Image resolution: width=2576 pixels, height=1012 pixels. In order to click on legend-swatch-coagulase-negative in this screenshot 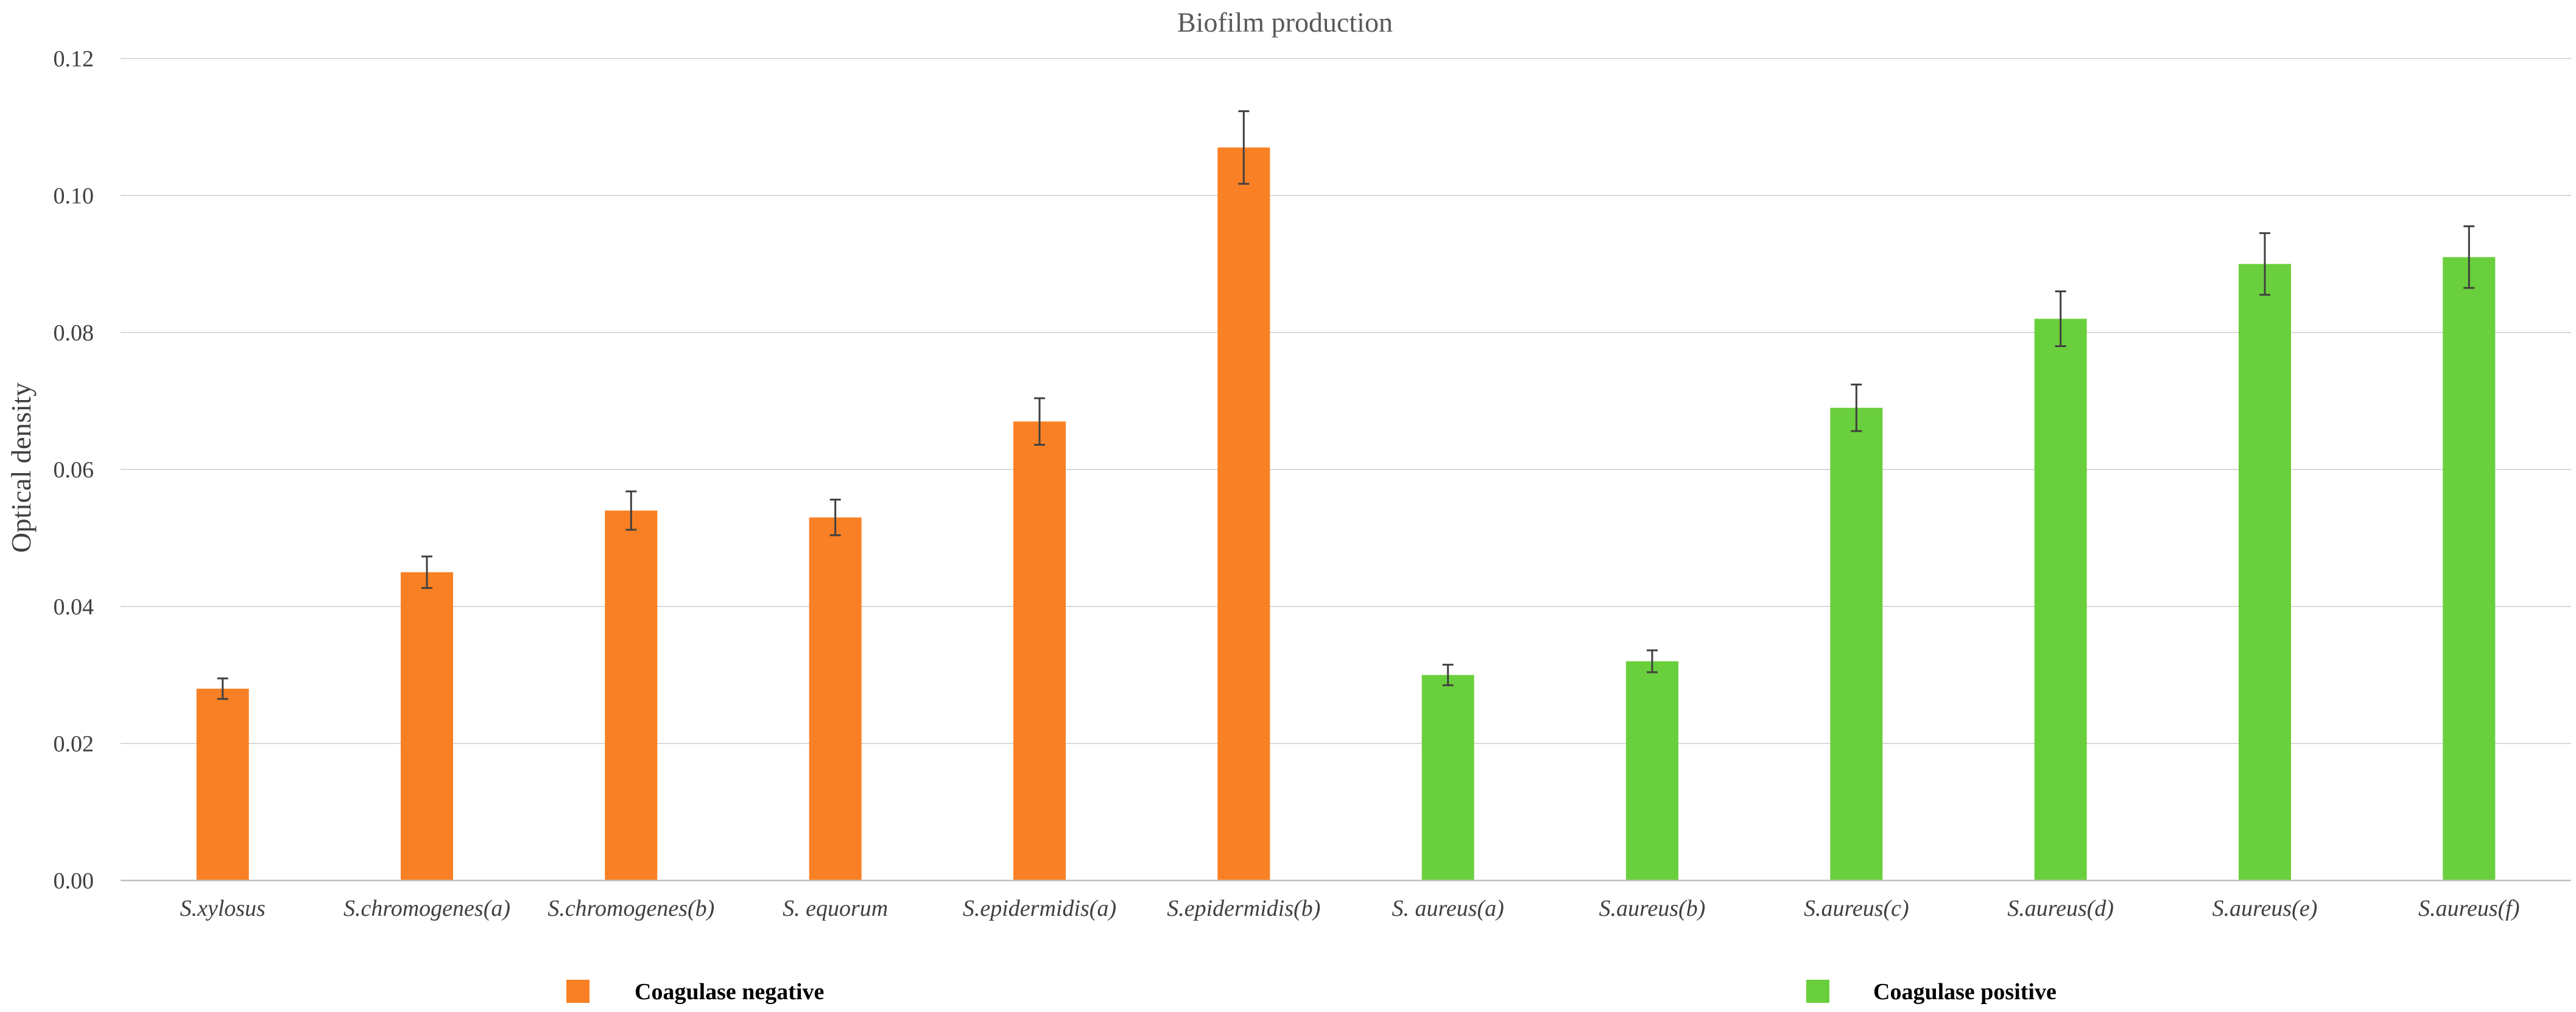, I will do `click(577, 992)`.